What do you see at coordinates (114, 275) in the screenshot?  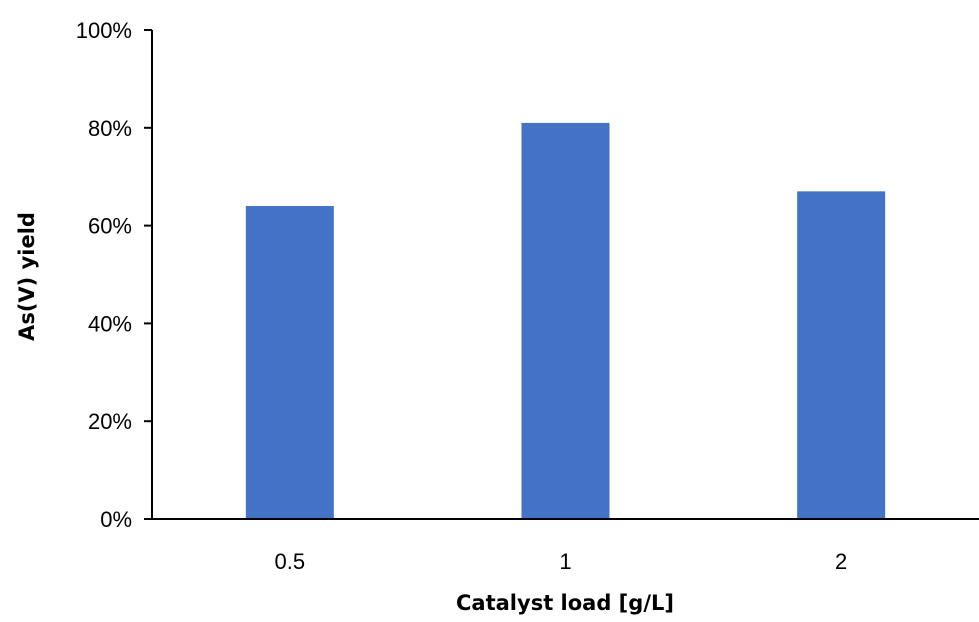 I see `y-axis-ticks: 0% 20% 40% 60% 80% 100%` at bounding box center [114, 275].